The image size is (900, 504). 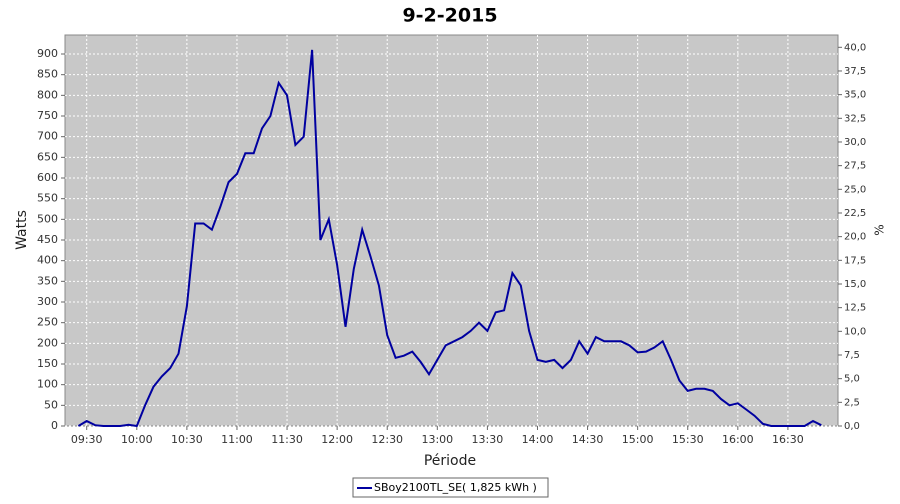 I want to click on y2-tick-label: 5,0, so click(x=852, y=379).